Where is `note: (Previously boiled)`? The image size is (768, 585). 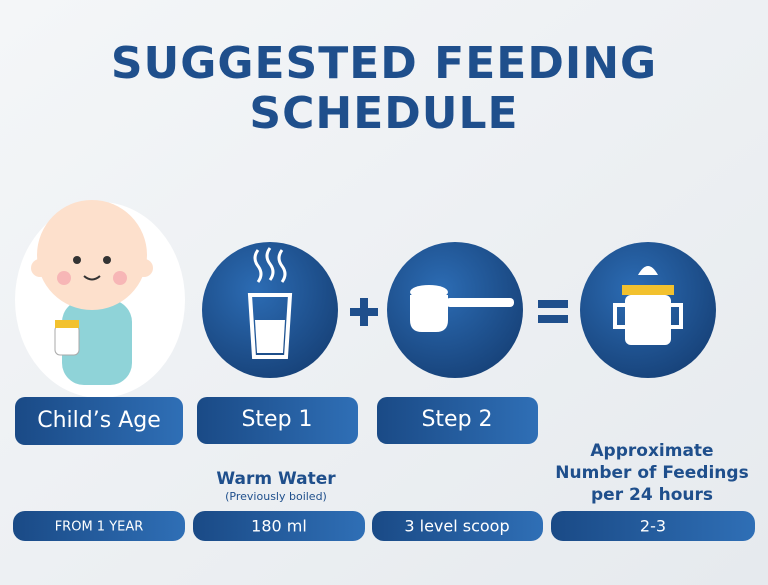
note: (Previously boiled) is located at coordinates (276, 496).